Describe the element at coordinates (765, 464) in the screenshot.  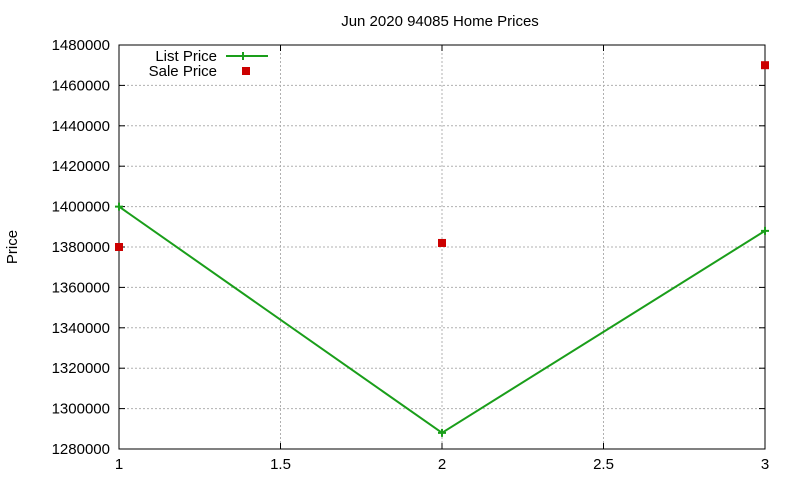
I see `x-tick-label: 3` at that location.